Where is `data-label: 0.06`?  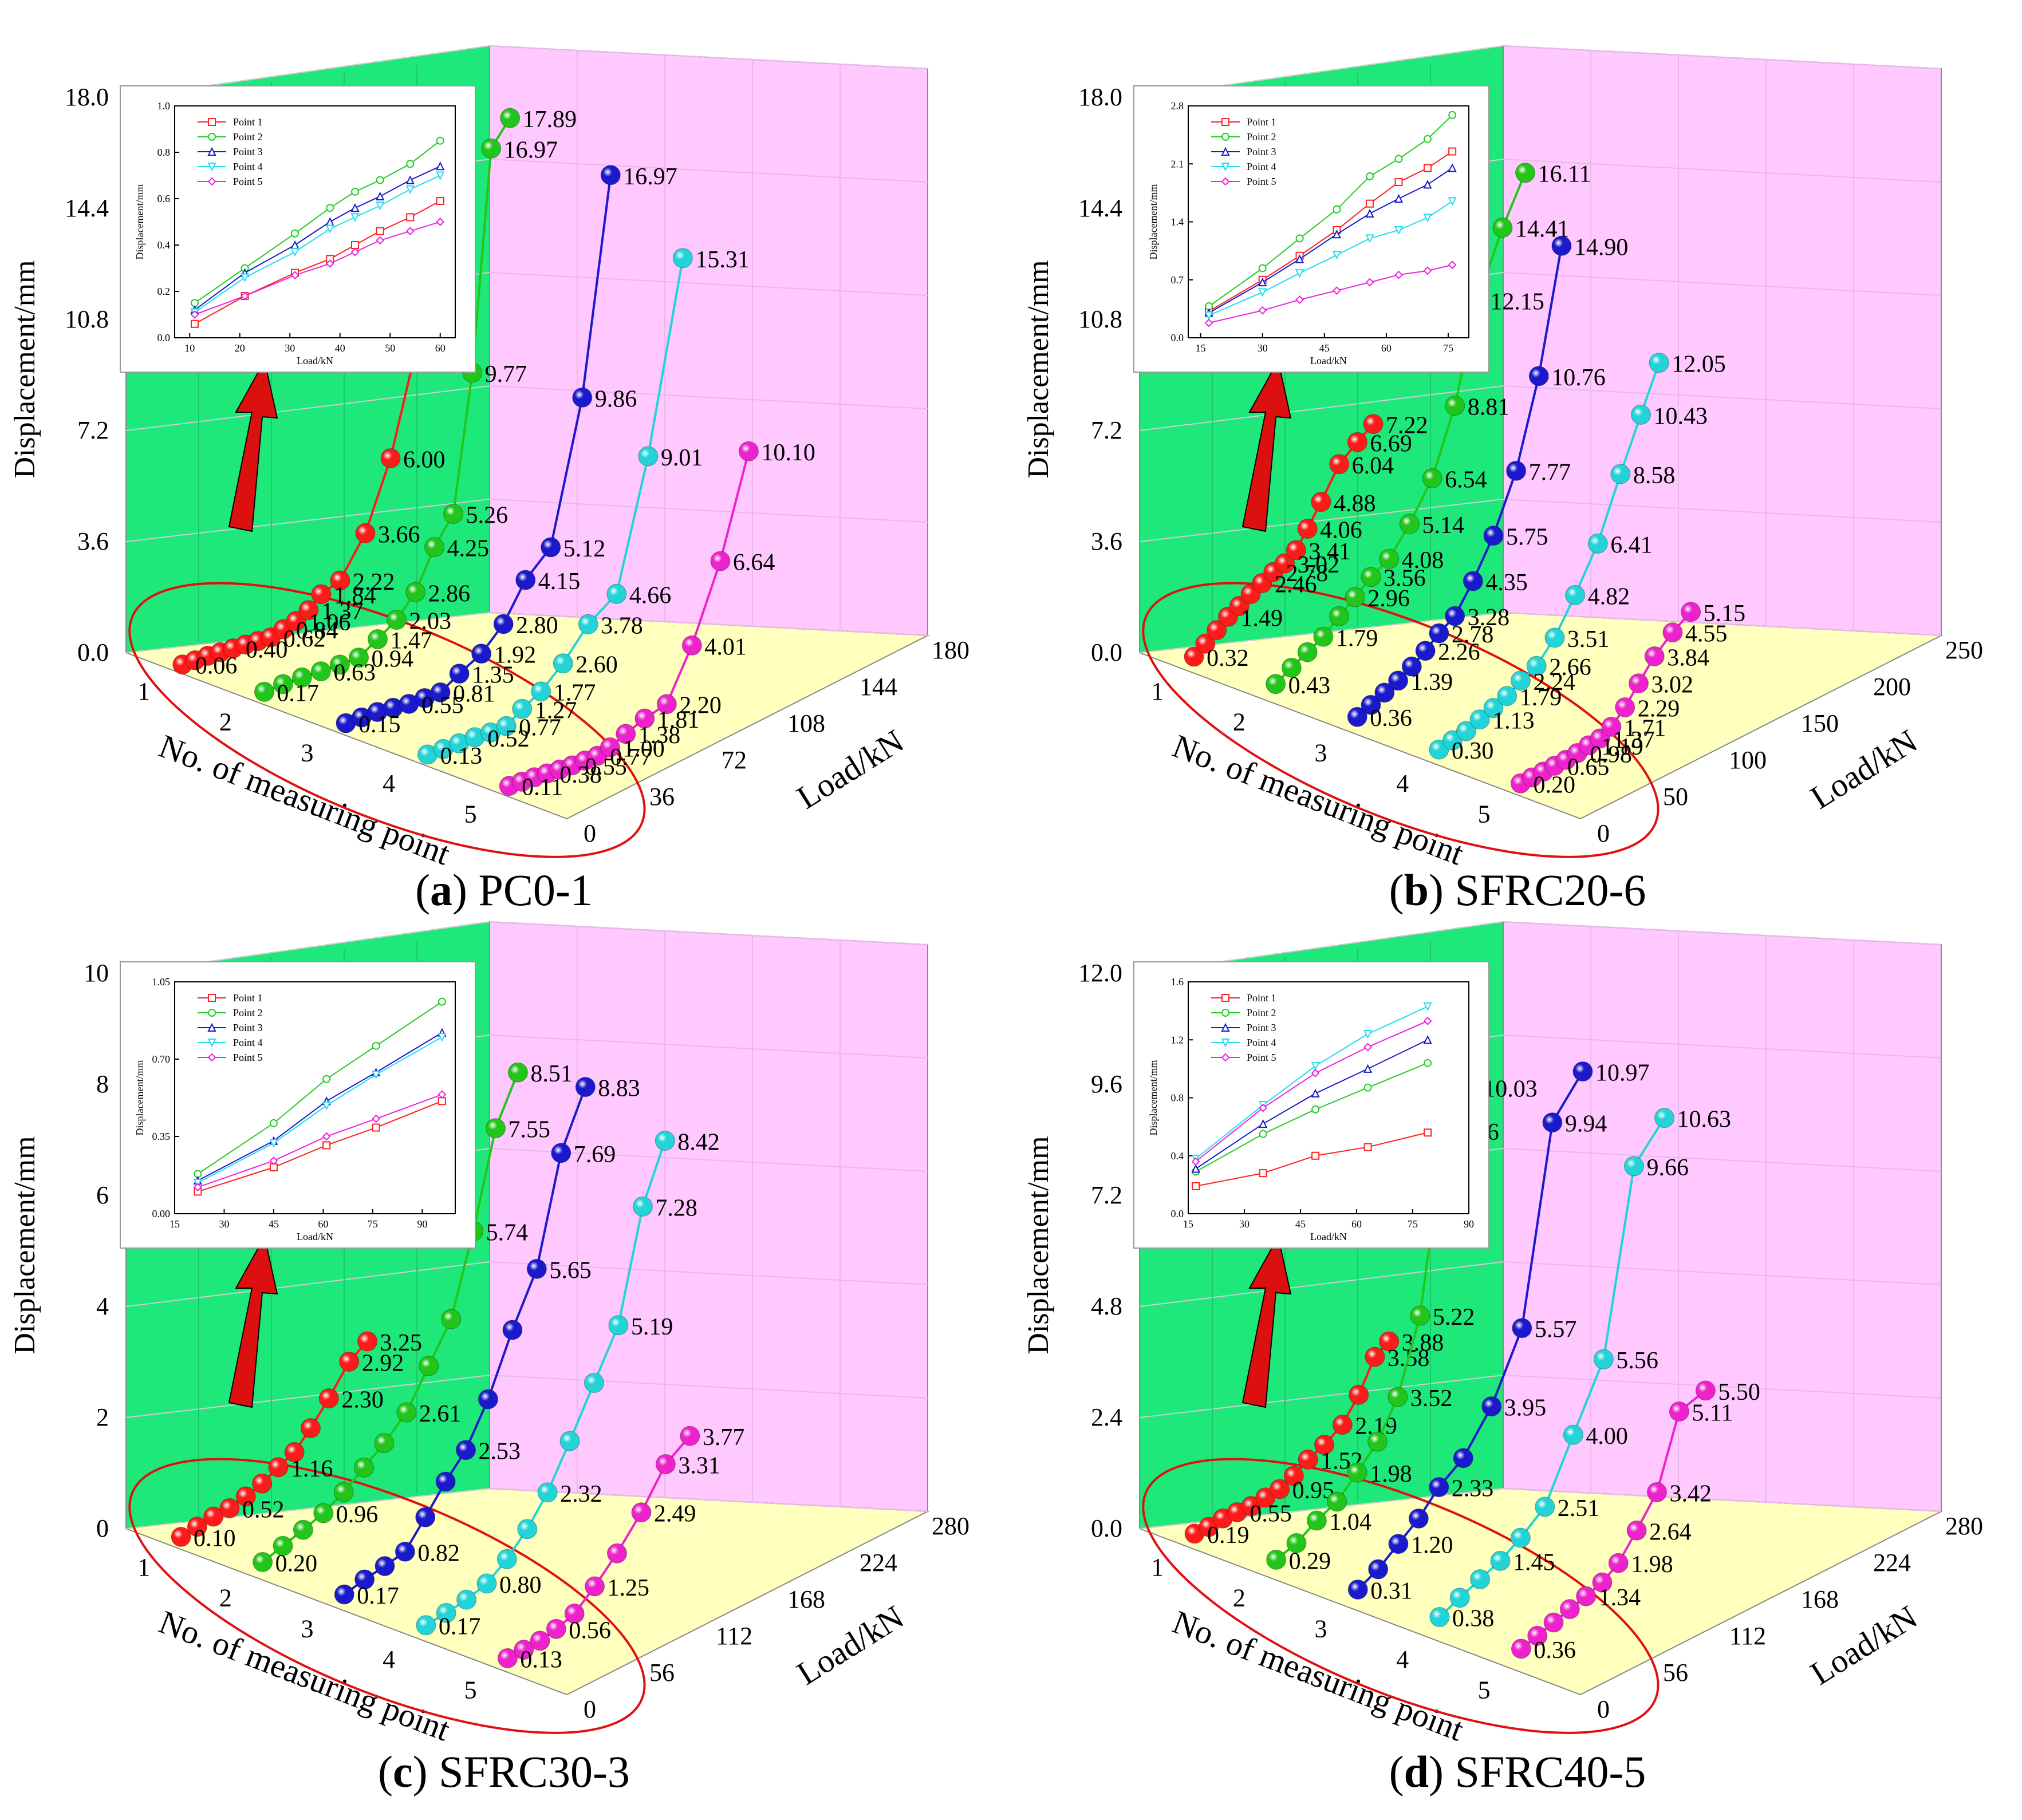 data-label: 0.06 is located at coordinates (216, 666).